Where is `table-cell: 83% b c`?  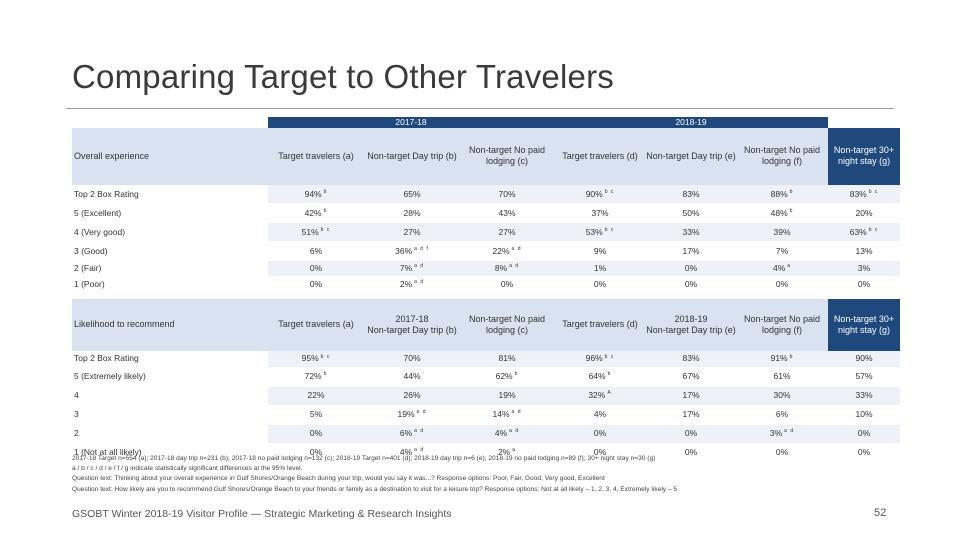
table-cell: 83% b c is located at coordinates (864, 194).